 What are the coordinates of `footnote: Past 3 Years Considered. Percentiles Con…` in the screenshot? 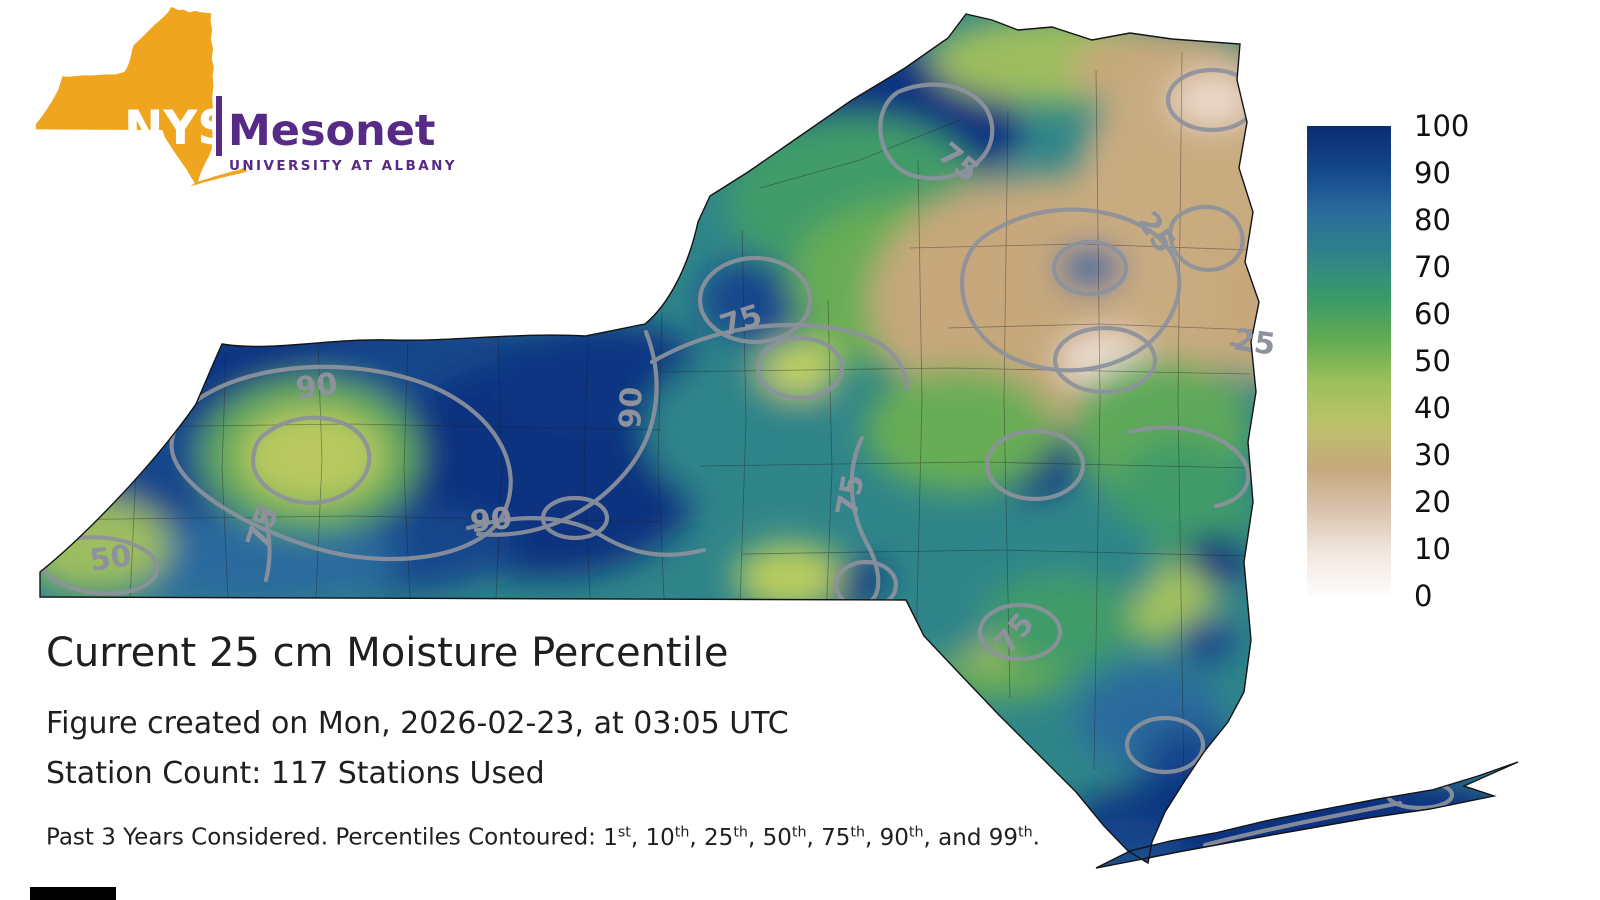 It's located at (543, 837).